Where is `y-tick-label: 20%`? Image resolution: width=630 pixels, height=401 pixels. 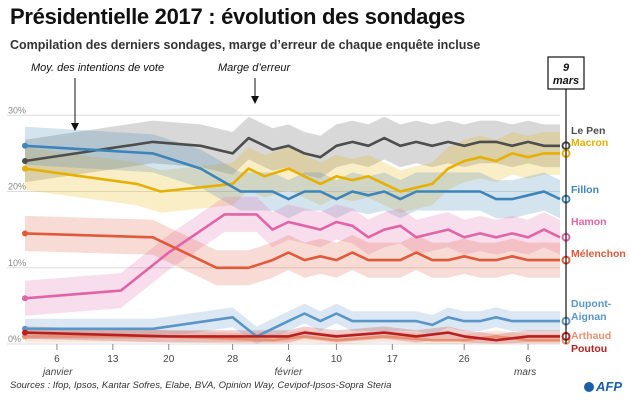 y-tick-label: 20% is located at coordinates (17, 187).